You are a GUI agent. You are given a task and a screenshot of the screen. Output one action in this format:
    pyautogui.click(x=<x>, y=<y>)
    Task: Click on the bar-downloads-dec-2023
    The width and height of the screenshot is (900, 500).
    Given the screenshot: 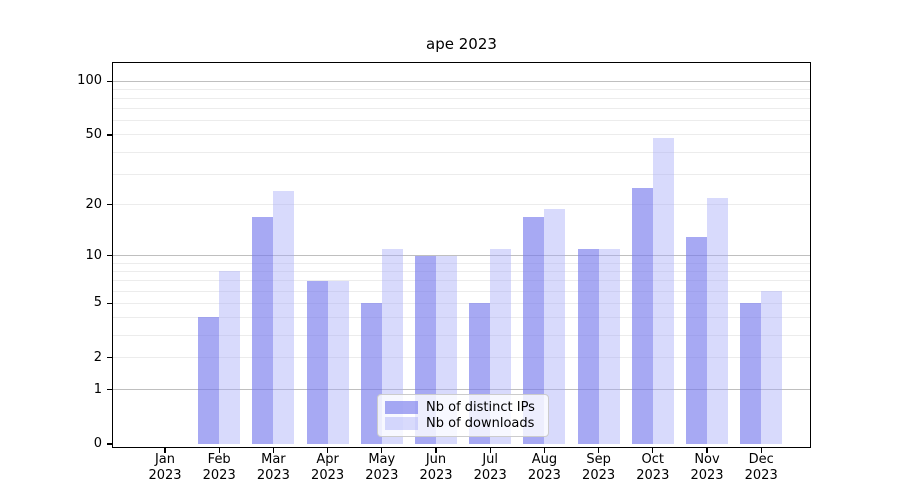 What is the action you would take?
    pyautogui.click(x=772, y=367)
    